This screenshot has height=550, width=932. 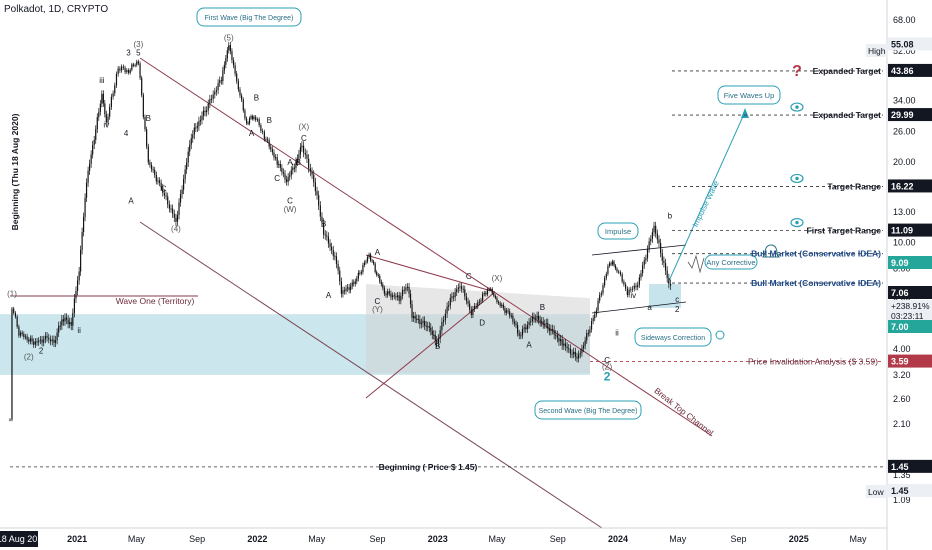 What do you see at coordinates (876, 492) in the screenshot?
I see `low-label: Low` at bounding box center [876, 492].